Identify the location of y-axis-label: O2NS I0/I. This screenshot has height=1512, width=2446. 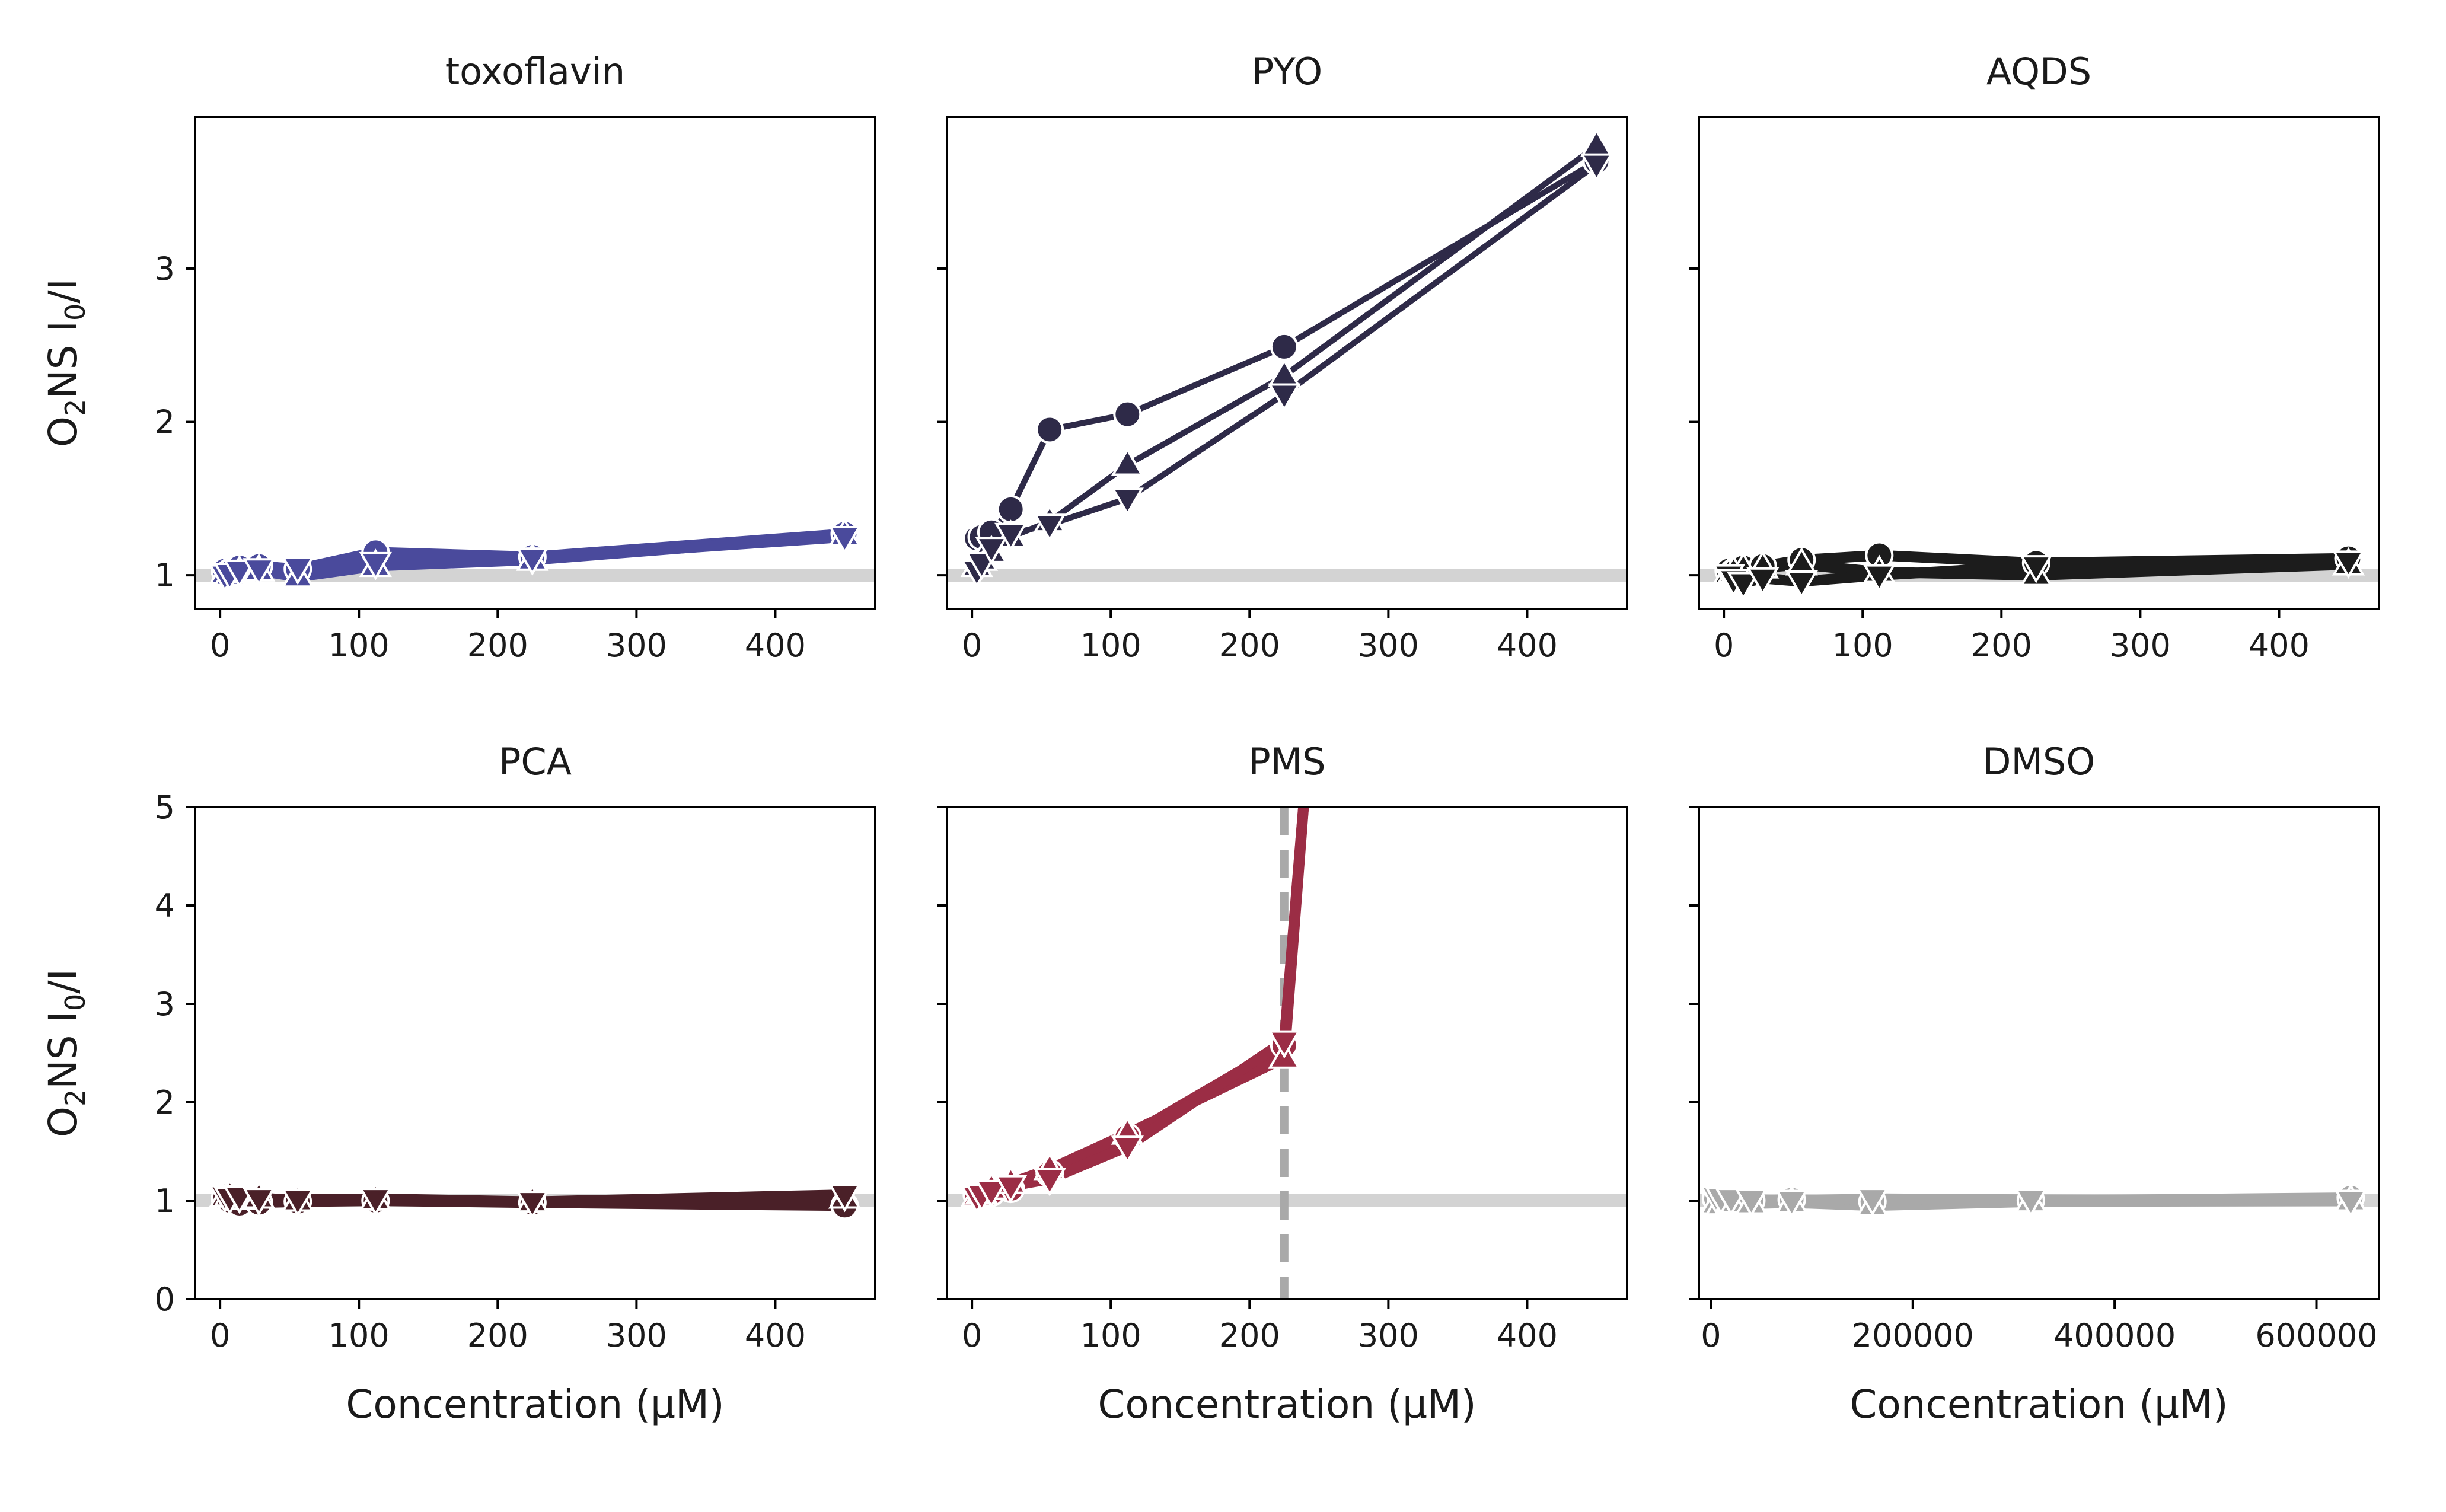
(65, 363).